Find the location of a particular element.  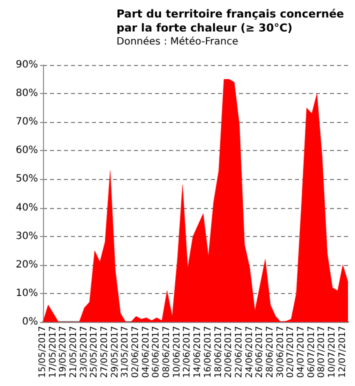

chart-title: Part du territoire français concernée par la forte chaleur (≥ 30°C) is located at coordinates (230, 21).